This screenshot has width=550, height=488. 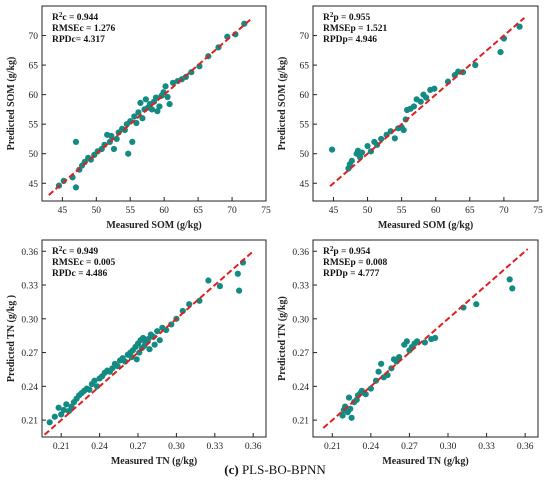 What do you see at coordinates (355, 263) in the screenshot?
I see `tn-prediction-stat-2: RMSEp = 0.008` at bounding box center [355, 263].